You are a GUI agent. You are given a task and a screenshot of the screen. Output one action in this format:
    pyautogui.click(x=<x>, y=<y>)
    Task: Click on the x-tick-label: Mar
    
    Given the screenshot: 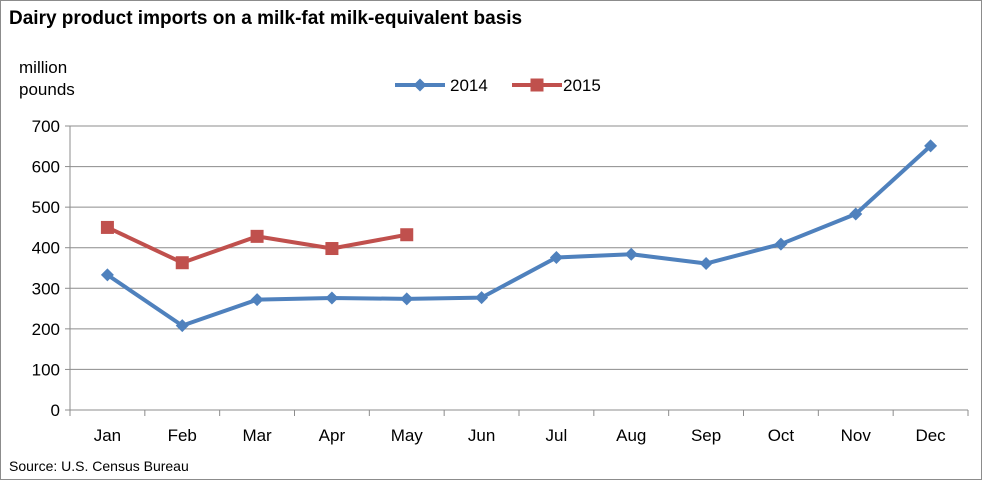 What is the action you would take?
    pyautogui.click(x=257, y=435)
    